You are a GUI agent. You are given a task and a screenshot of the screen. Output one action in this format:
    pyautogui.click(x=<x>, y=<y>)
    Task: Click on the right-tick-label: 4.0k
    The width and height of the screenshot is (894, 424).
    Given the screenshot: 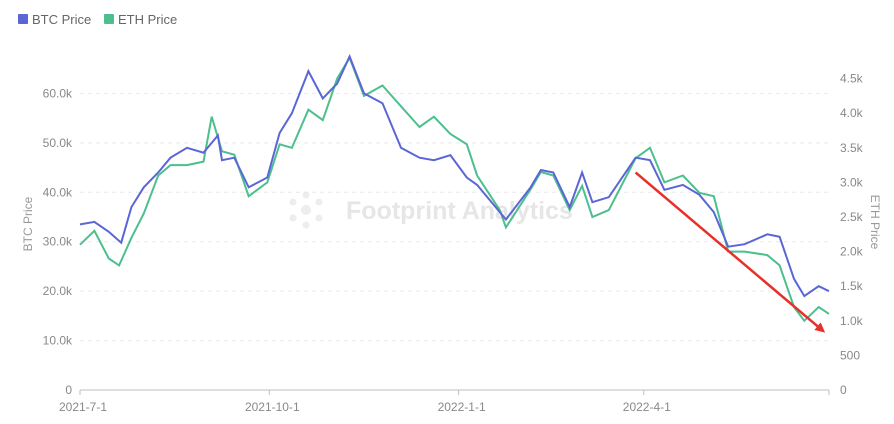 What is the action you would take?
    pyautogui.click(x=852, y=113)
    